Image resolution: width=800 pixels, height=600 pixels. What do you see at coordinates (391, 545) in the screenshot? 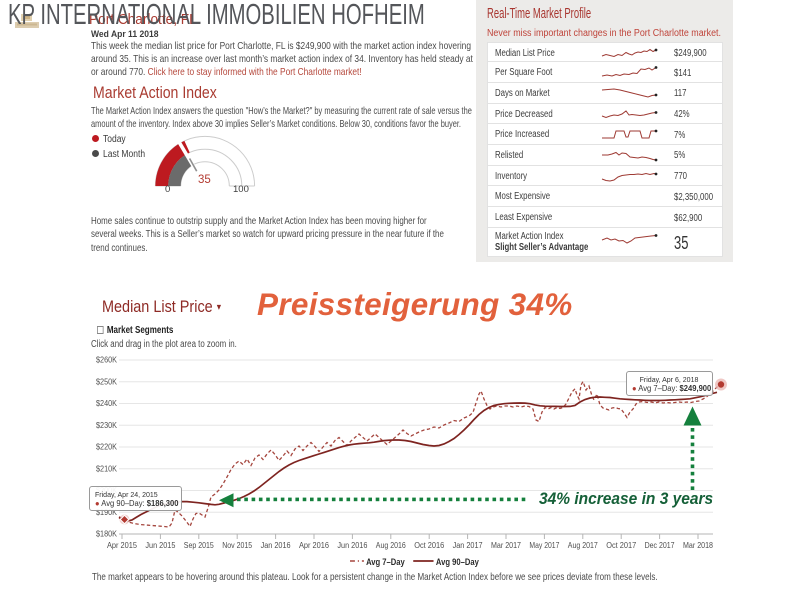
I see `svg-text: Aug 2016` at bounding box center [391, 545].